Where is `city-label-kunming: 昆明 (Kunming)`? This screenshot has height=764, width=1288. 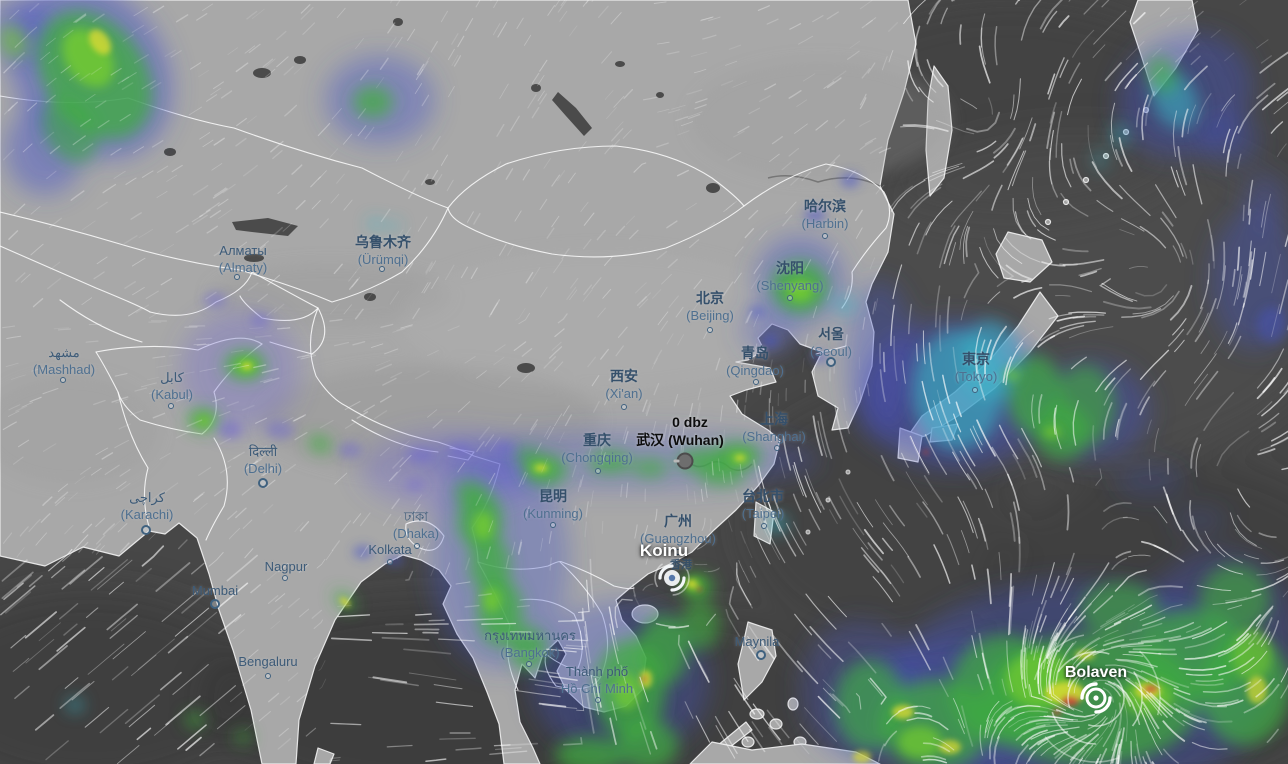
city-label-kunming: 昆明 (Kunming) is located at coordinates (553, 505).